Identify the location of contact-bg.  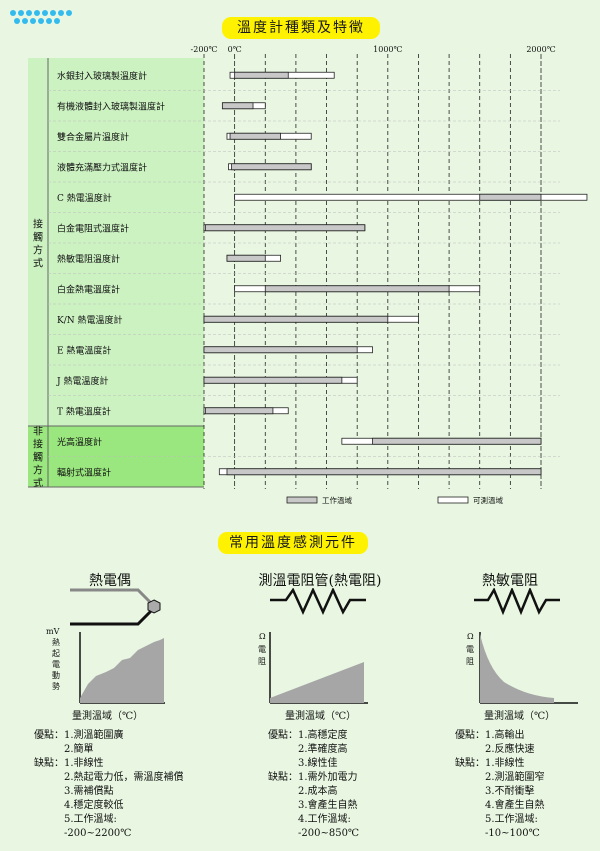
(116, 242).